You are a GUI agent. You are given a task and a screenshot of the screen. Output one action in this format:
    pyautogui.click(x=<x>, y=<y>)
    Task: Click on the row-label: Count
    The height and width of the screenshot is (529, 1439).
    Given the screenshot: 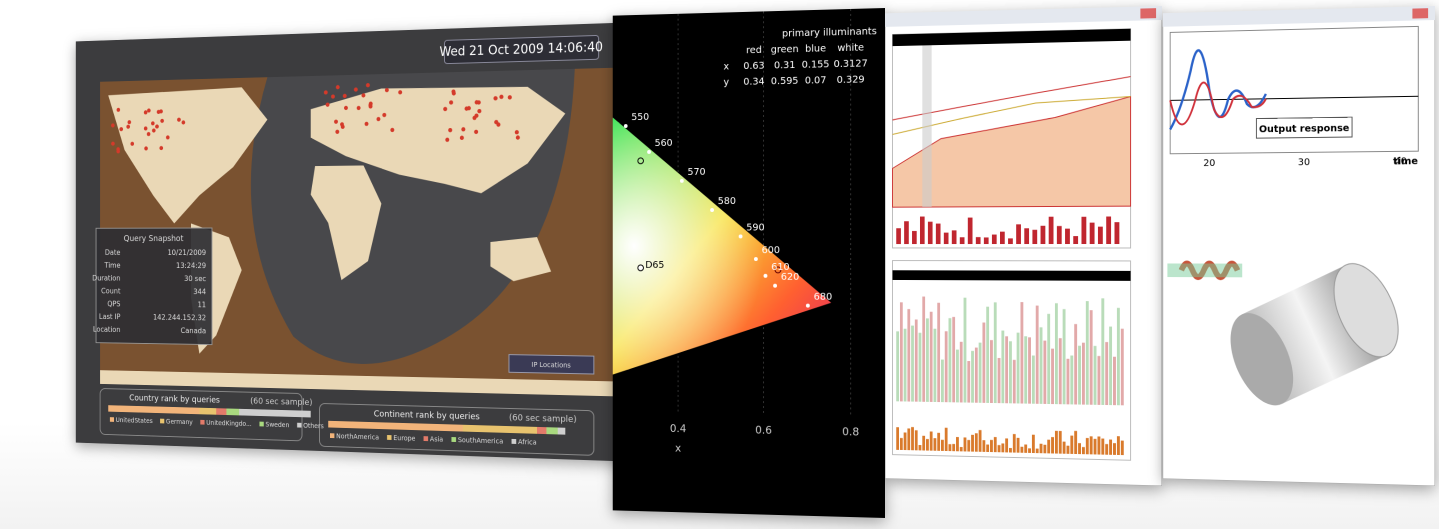 What is the action you would take?
    pyautogui.click(x=110, y=290)
    